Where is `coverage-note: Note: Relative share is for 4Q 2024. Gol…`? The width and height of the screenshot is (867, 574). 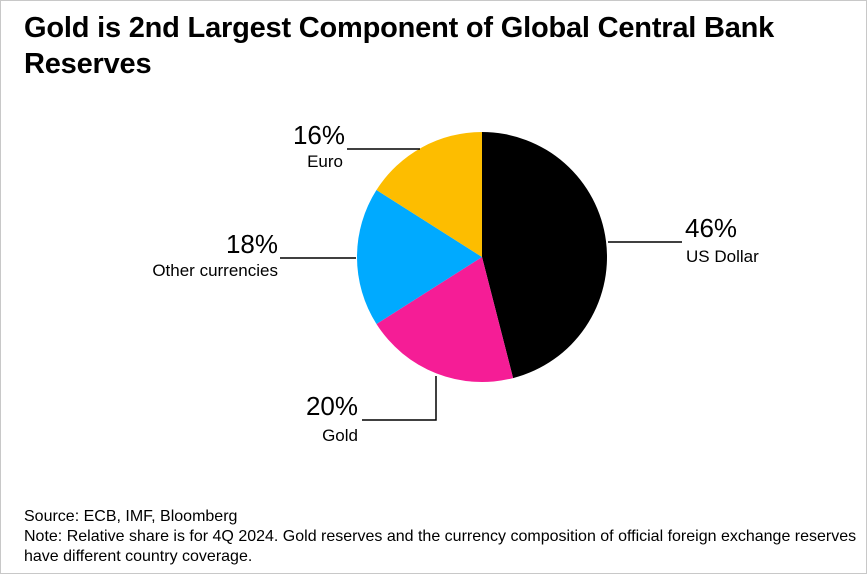 coverage-note: Note: Relative share is for 4Q 2024. Gol… is located at coordinates (440, 546).